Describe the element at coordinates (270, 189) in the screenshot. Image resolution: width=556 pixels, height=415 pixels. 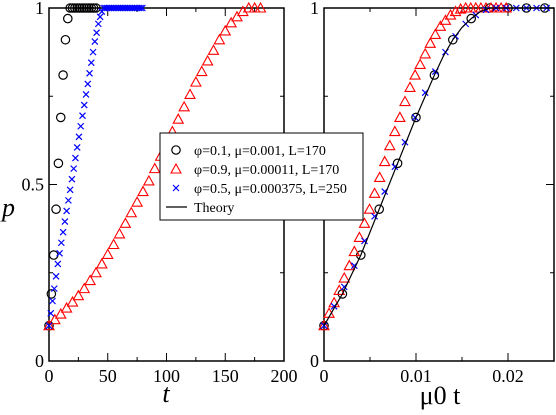
I see `legend-label: φ=0.5, μ=0.000375, L=250` at that location.